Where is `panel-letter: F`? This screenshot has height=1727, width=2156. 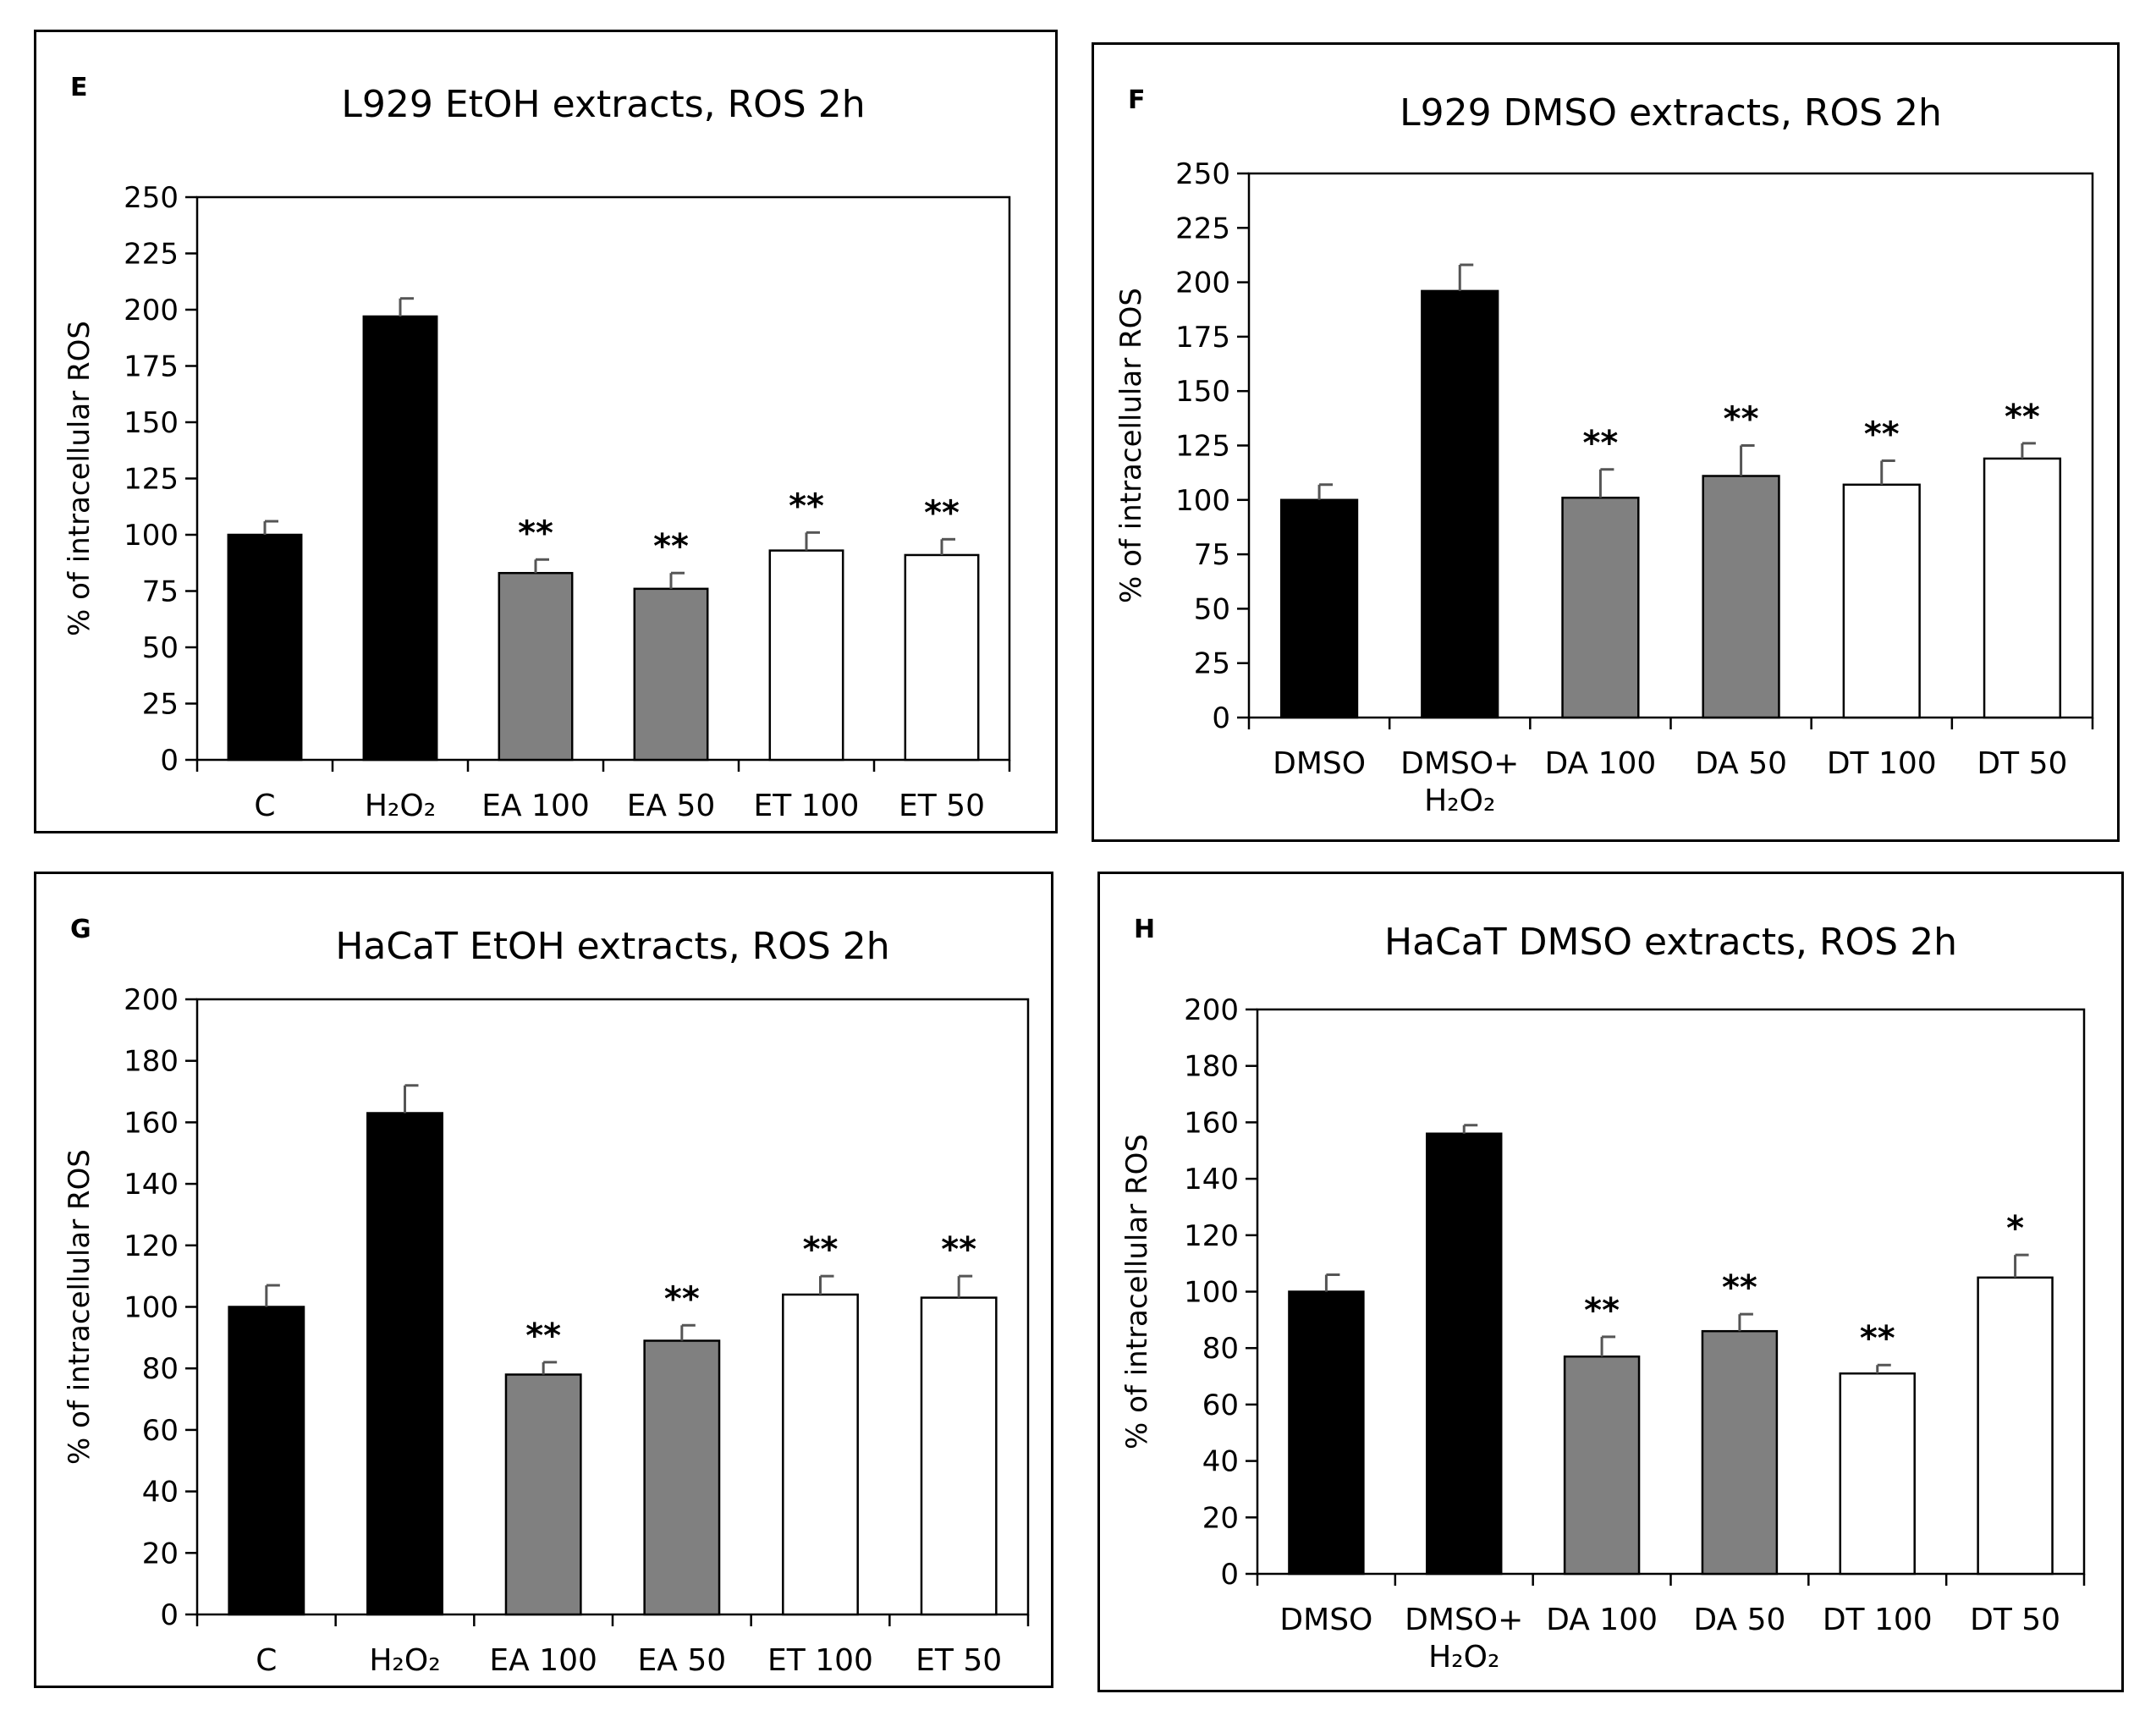
panel-letter: F is located at coordinates (1137, 100).